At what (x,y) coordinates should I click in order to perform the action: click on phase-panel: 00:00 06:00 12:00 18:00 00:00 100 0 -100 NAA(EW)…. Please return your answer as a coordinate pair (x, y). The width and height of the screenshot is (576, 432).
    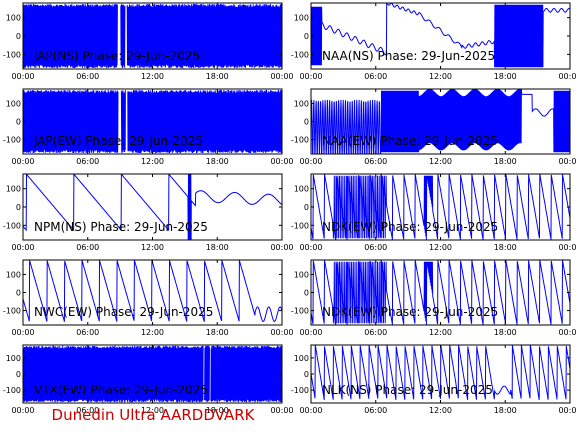
    Looking at the image, I should click on (433, 127).